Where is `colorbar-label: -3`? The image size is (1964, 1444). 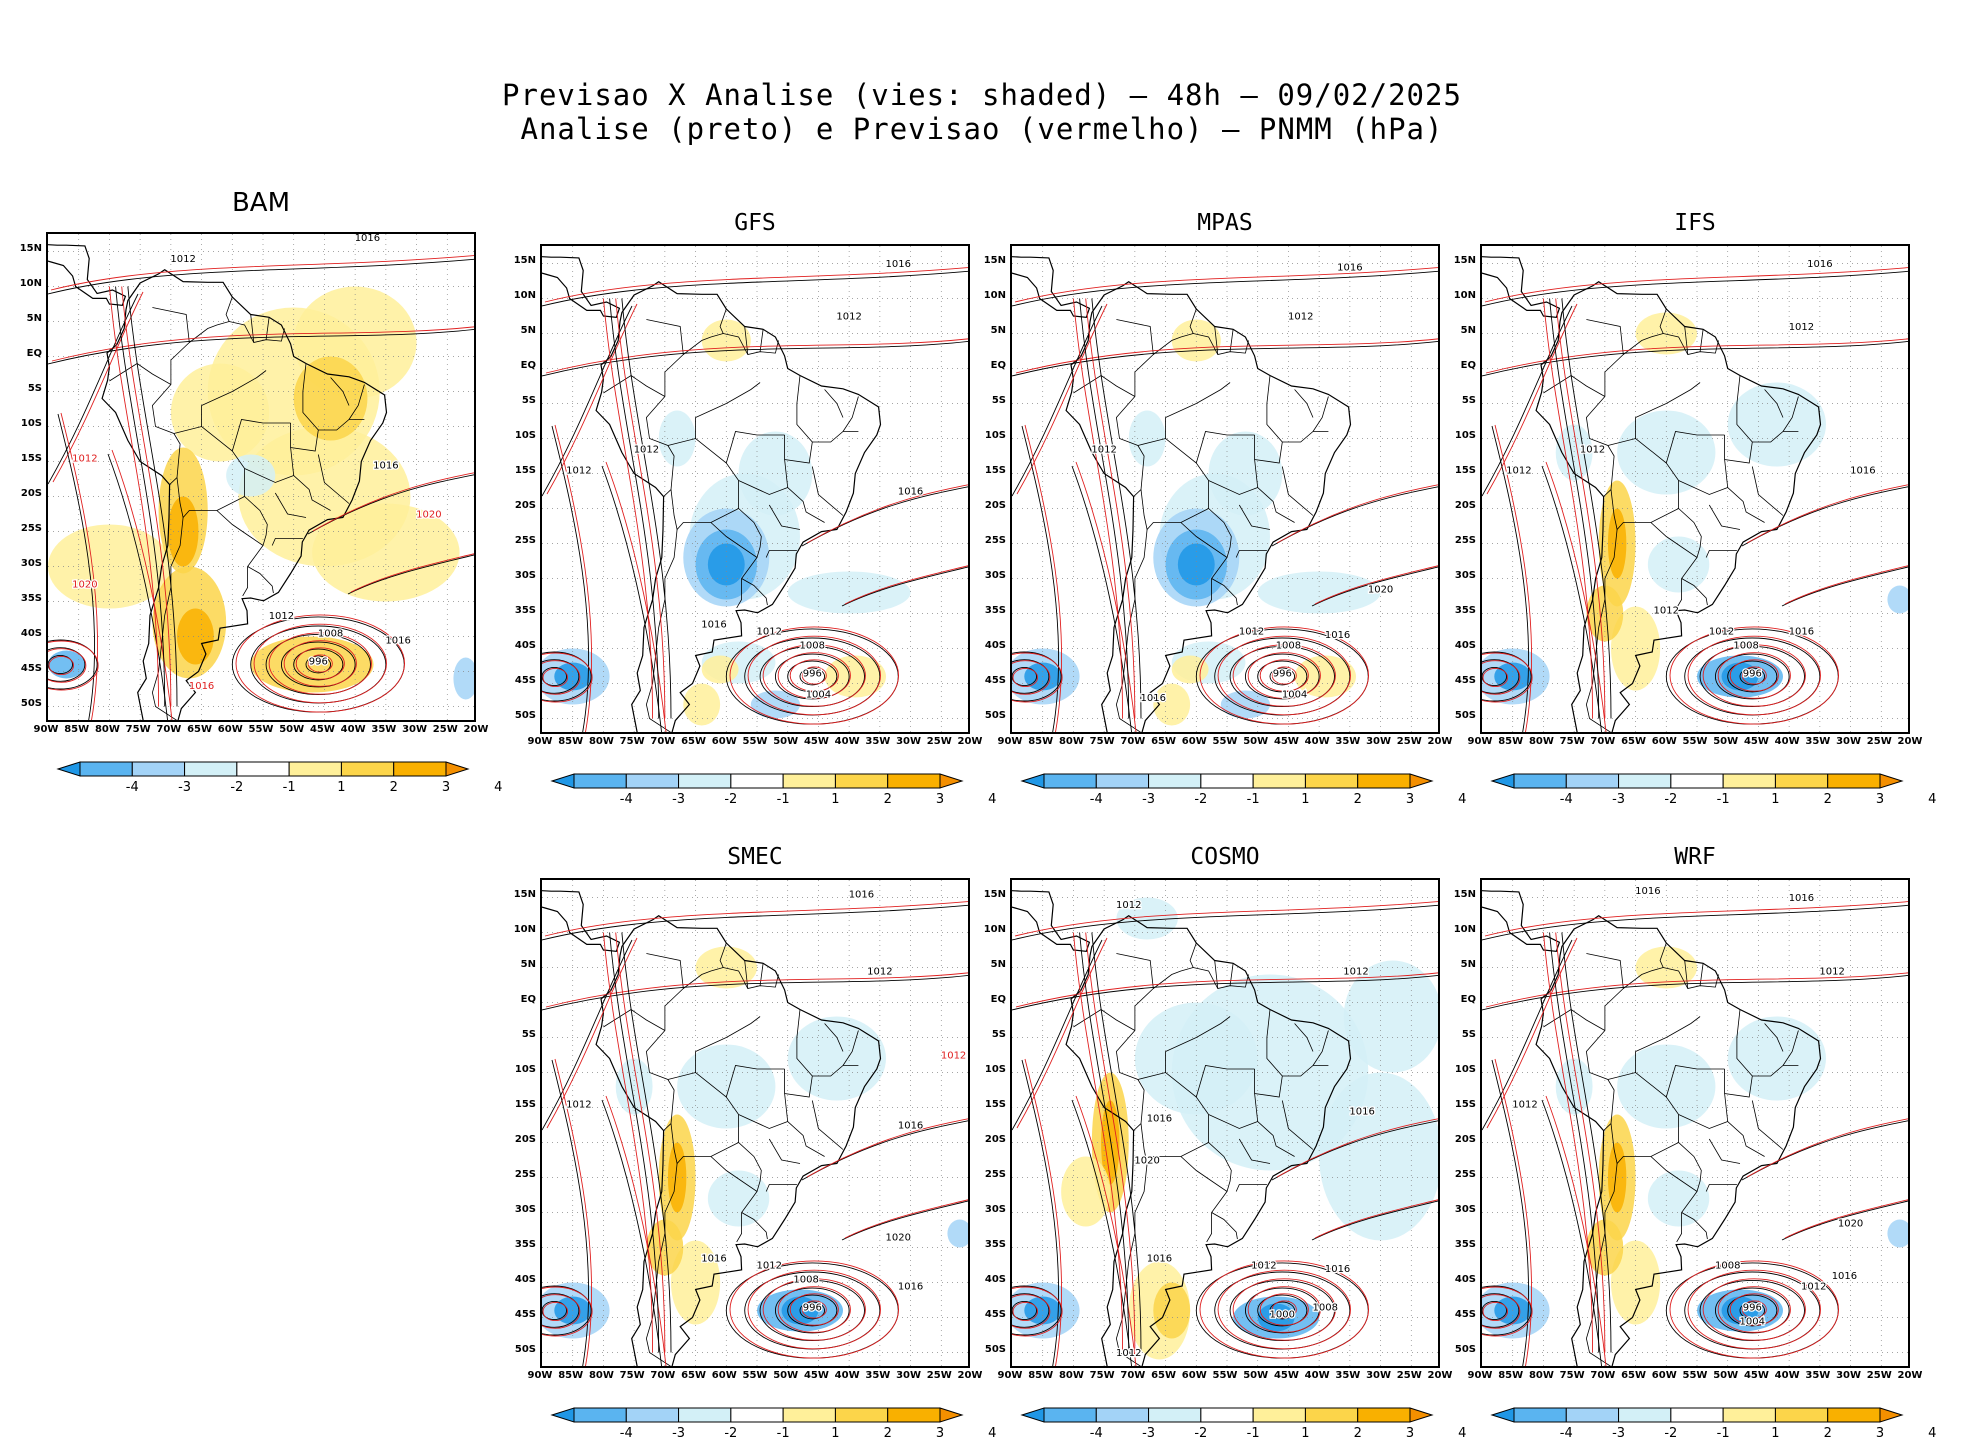
colorbar-label: -3 is located at coordinates (1149, 799).